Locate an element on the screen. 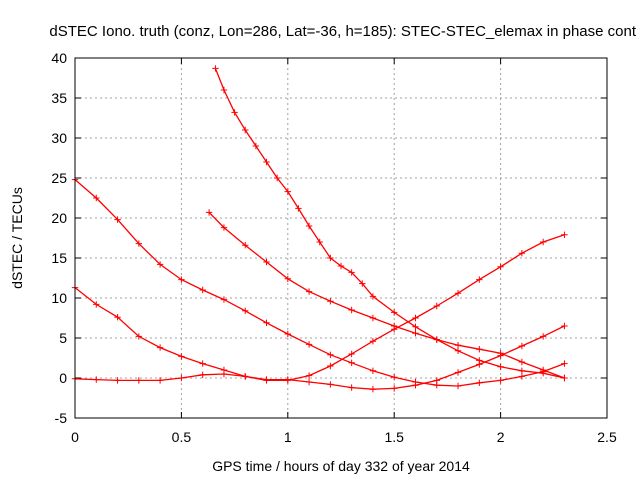  x-tick-label: 2.5 is located at coordinates (607, 437).